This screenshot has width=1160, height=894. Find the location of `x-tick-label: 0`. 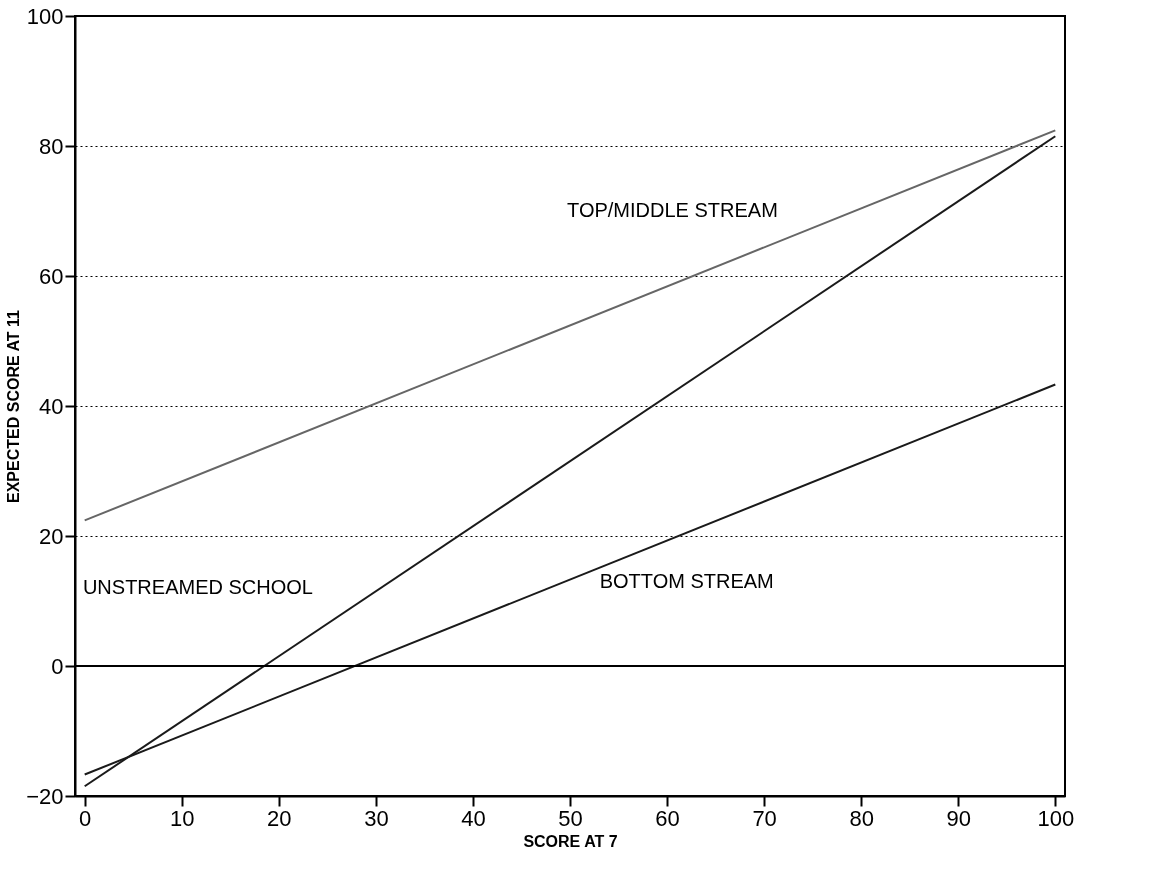

x-tick-label: 0 is located at coordinates (85, 818).